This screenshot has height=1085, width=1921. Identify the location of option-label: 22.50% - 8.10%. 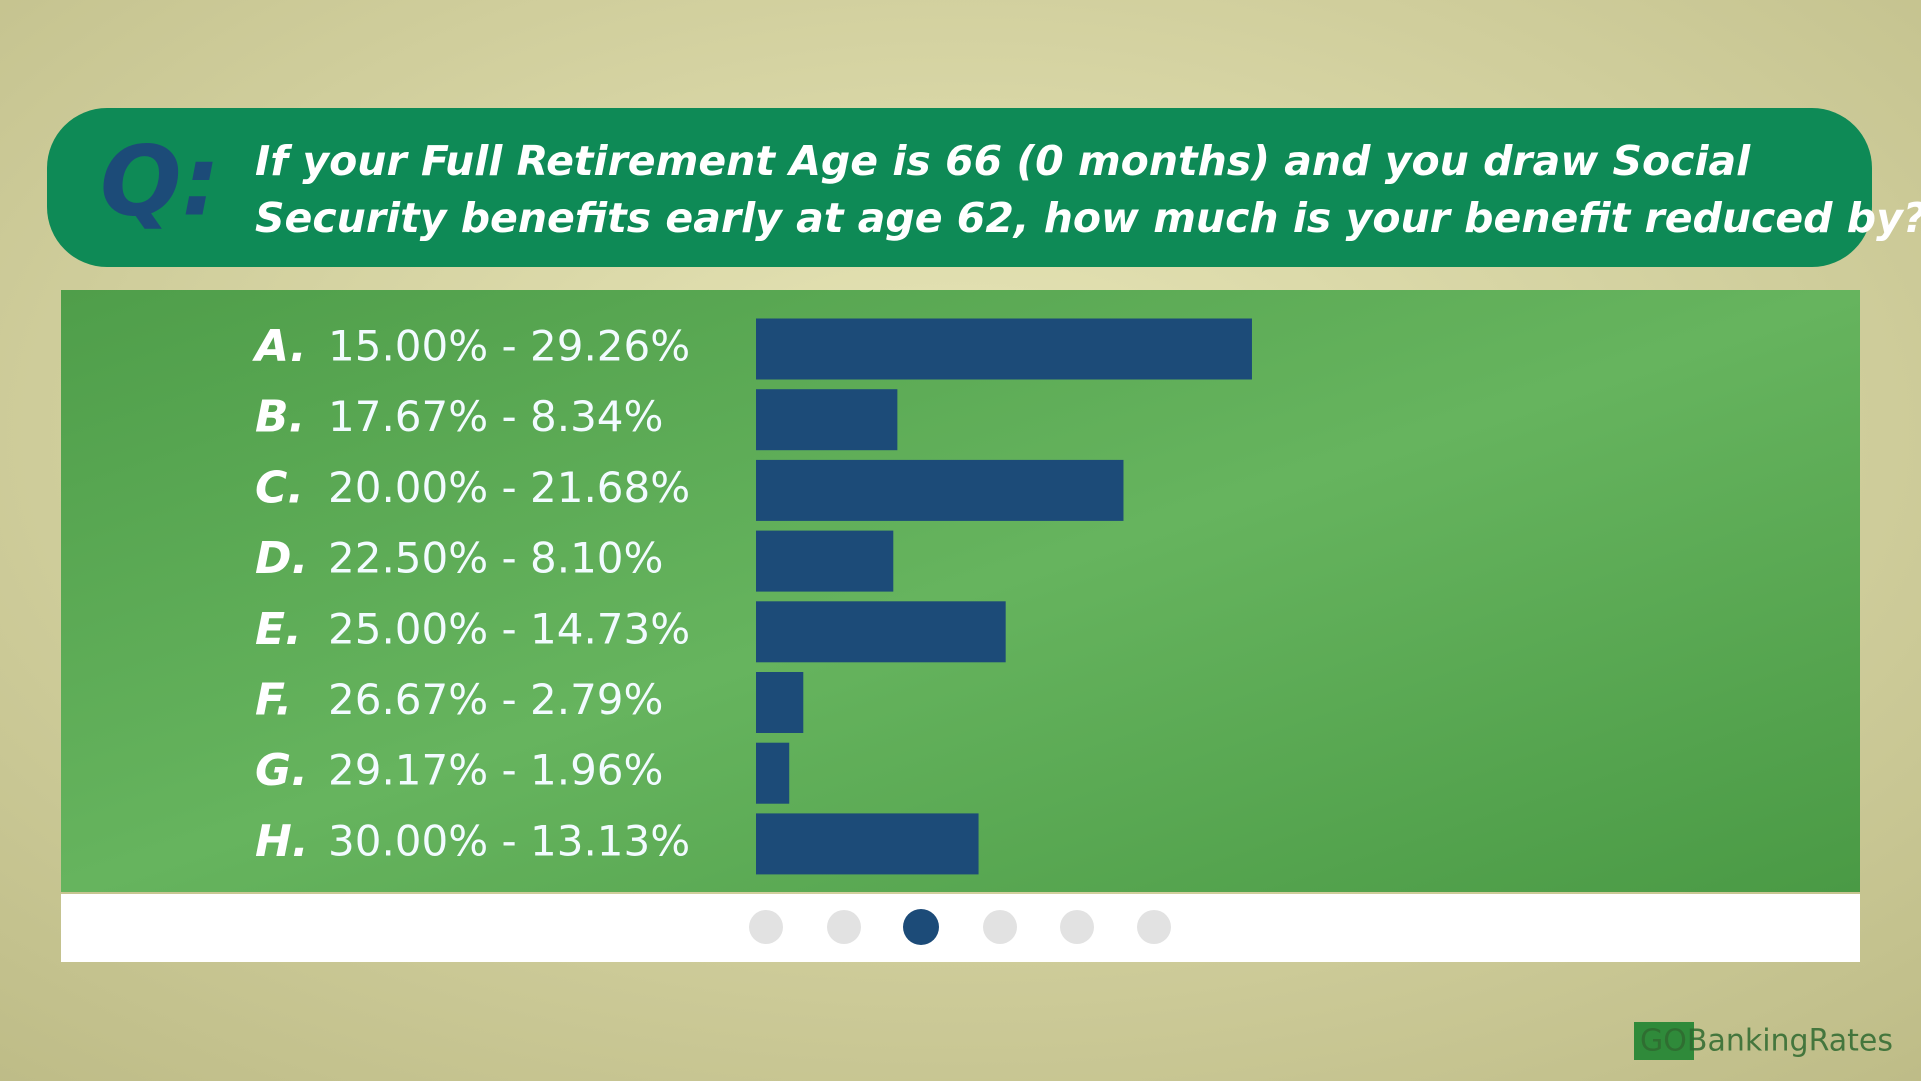
(495, 558).